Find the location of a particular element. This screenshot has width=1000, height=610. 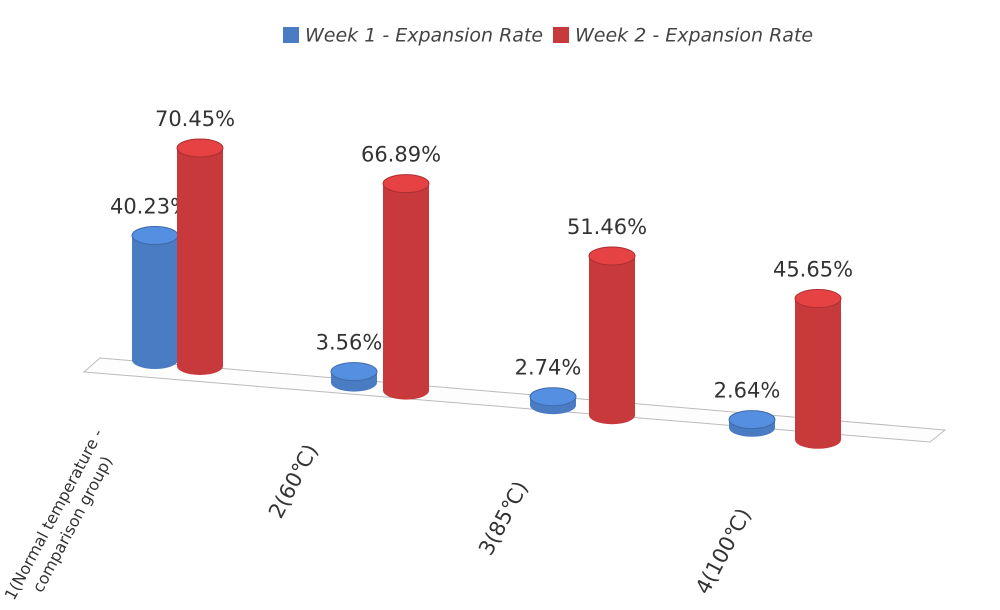

value-label: 3.56% is located at coordinates (349, 343).